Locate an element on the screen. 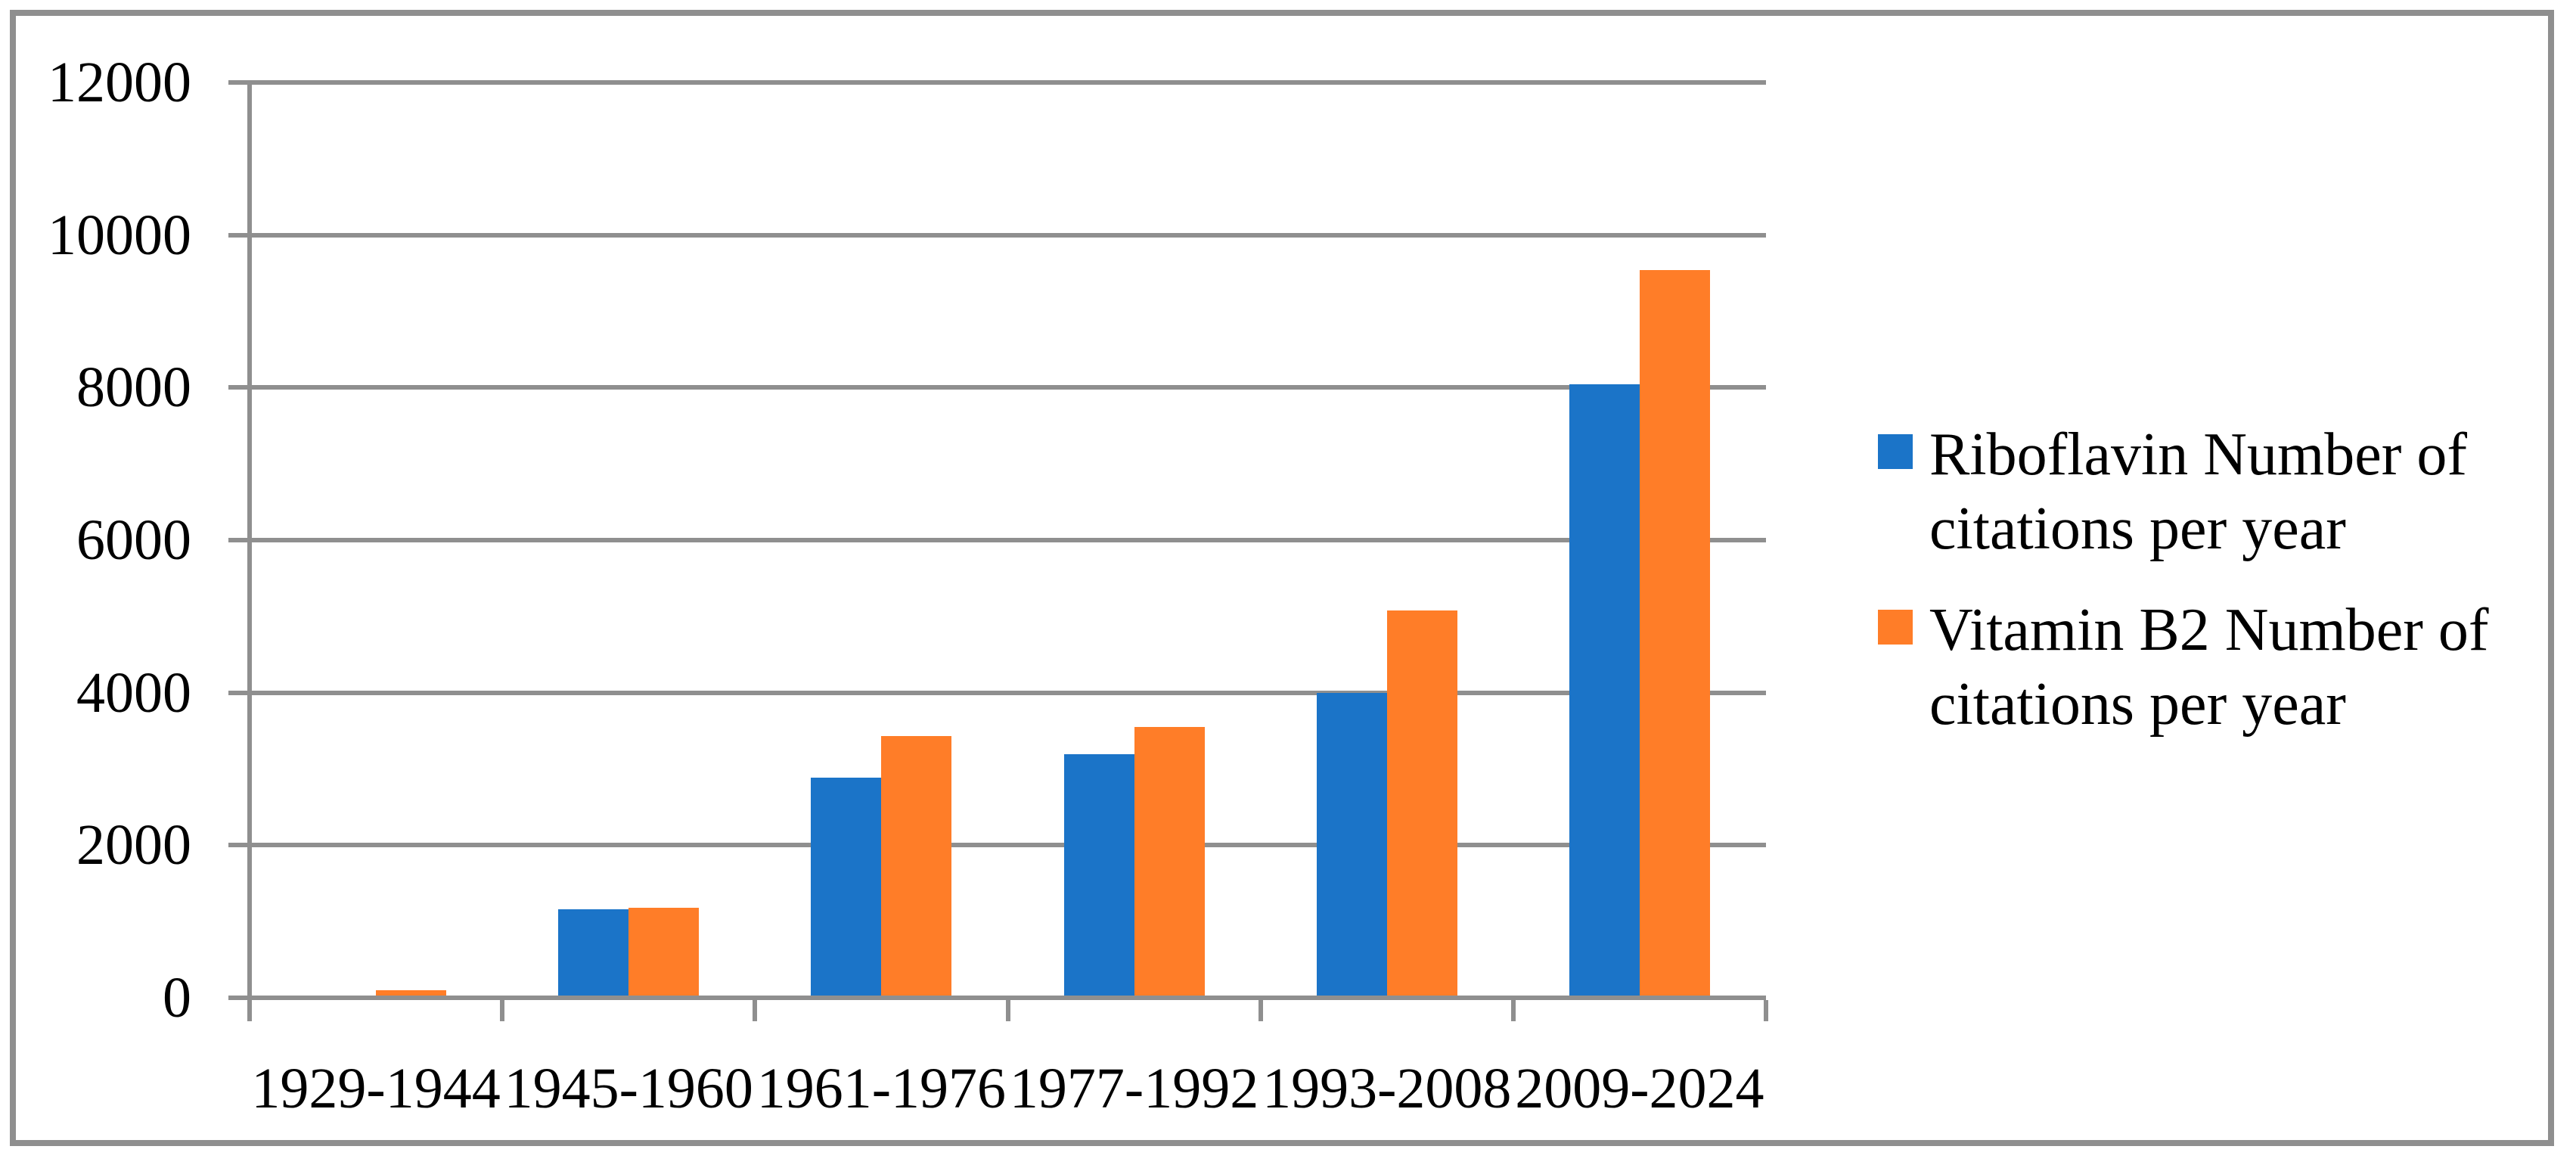 This screenshot has width=2576, height=1168. legend-label-vitamin-b2-line1: Vitamin B2 Number of is located at coordinates (2209, 630).